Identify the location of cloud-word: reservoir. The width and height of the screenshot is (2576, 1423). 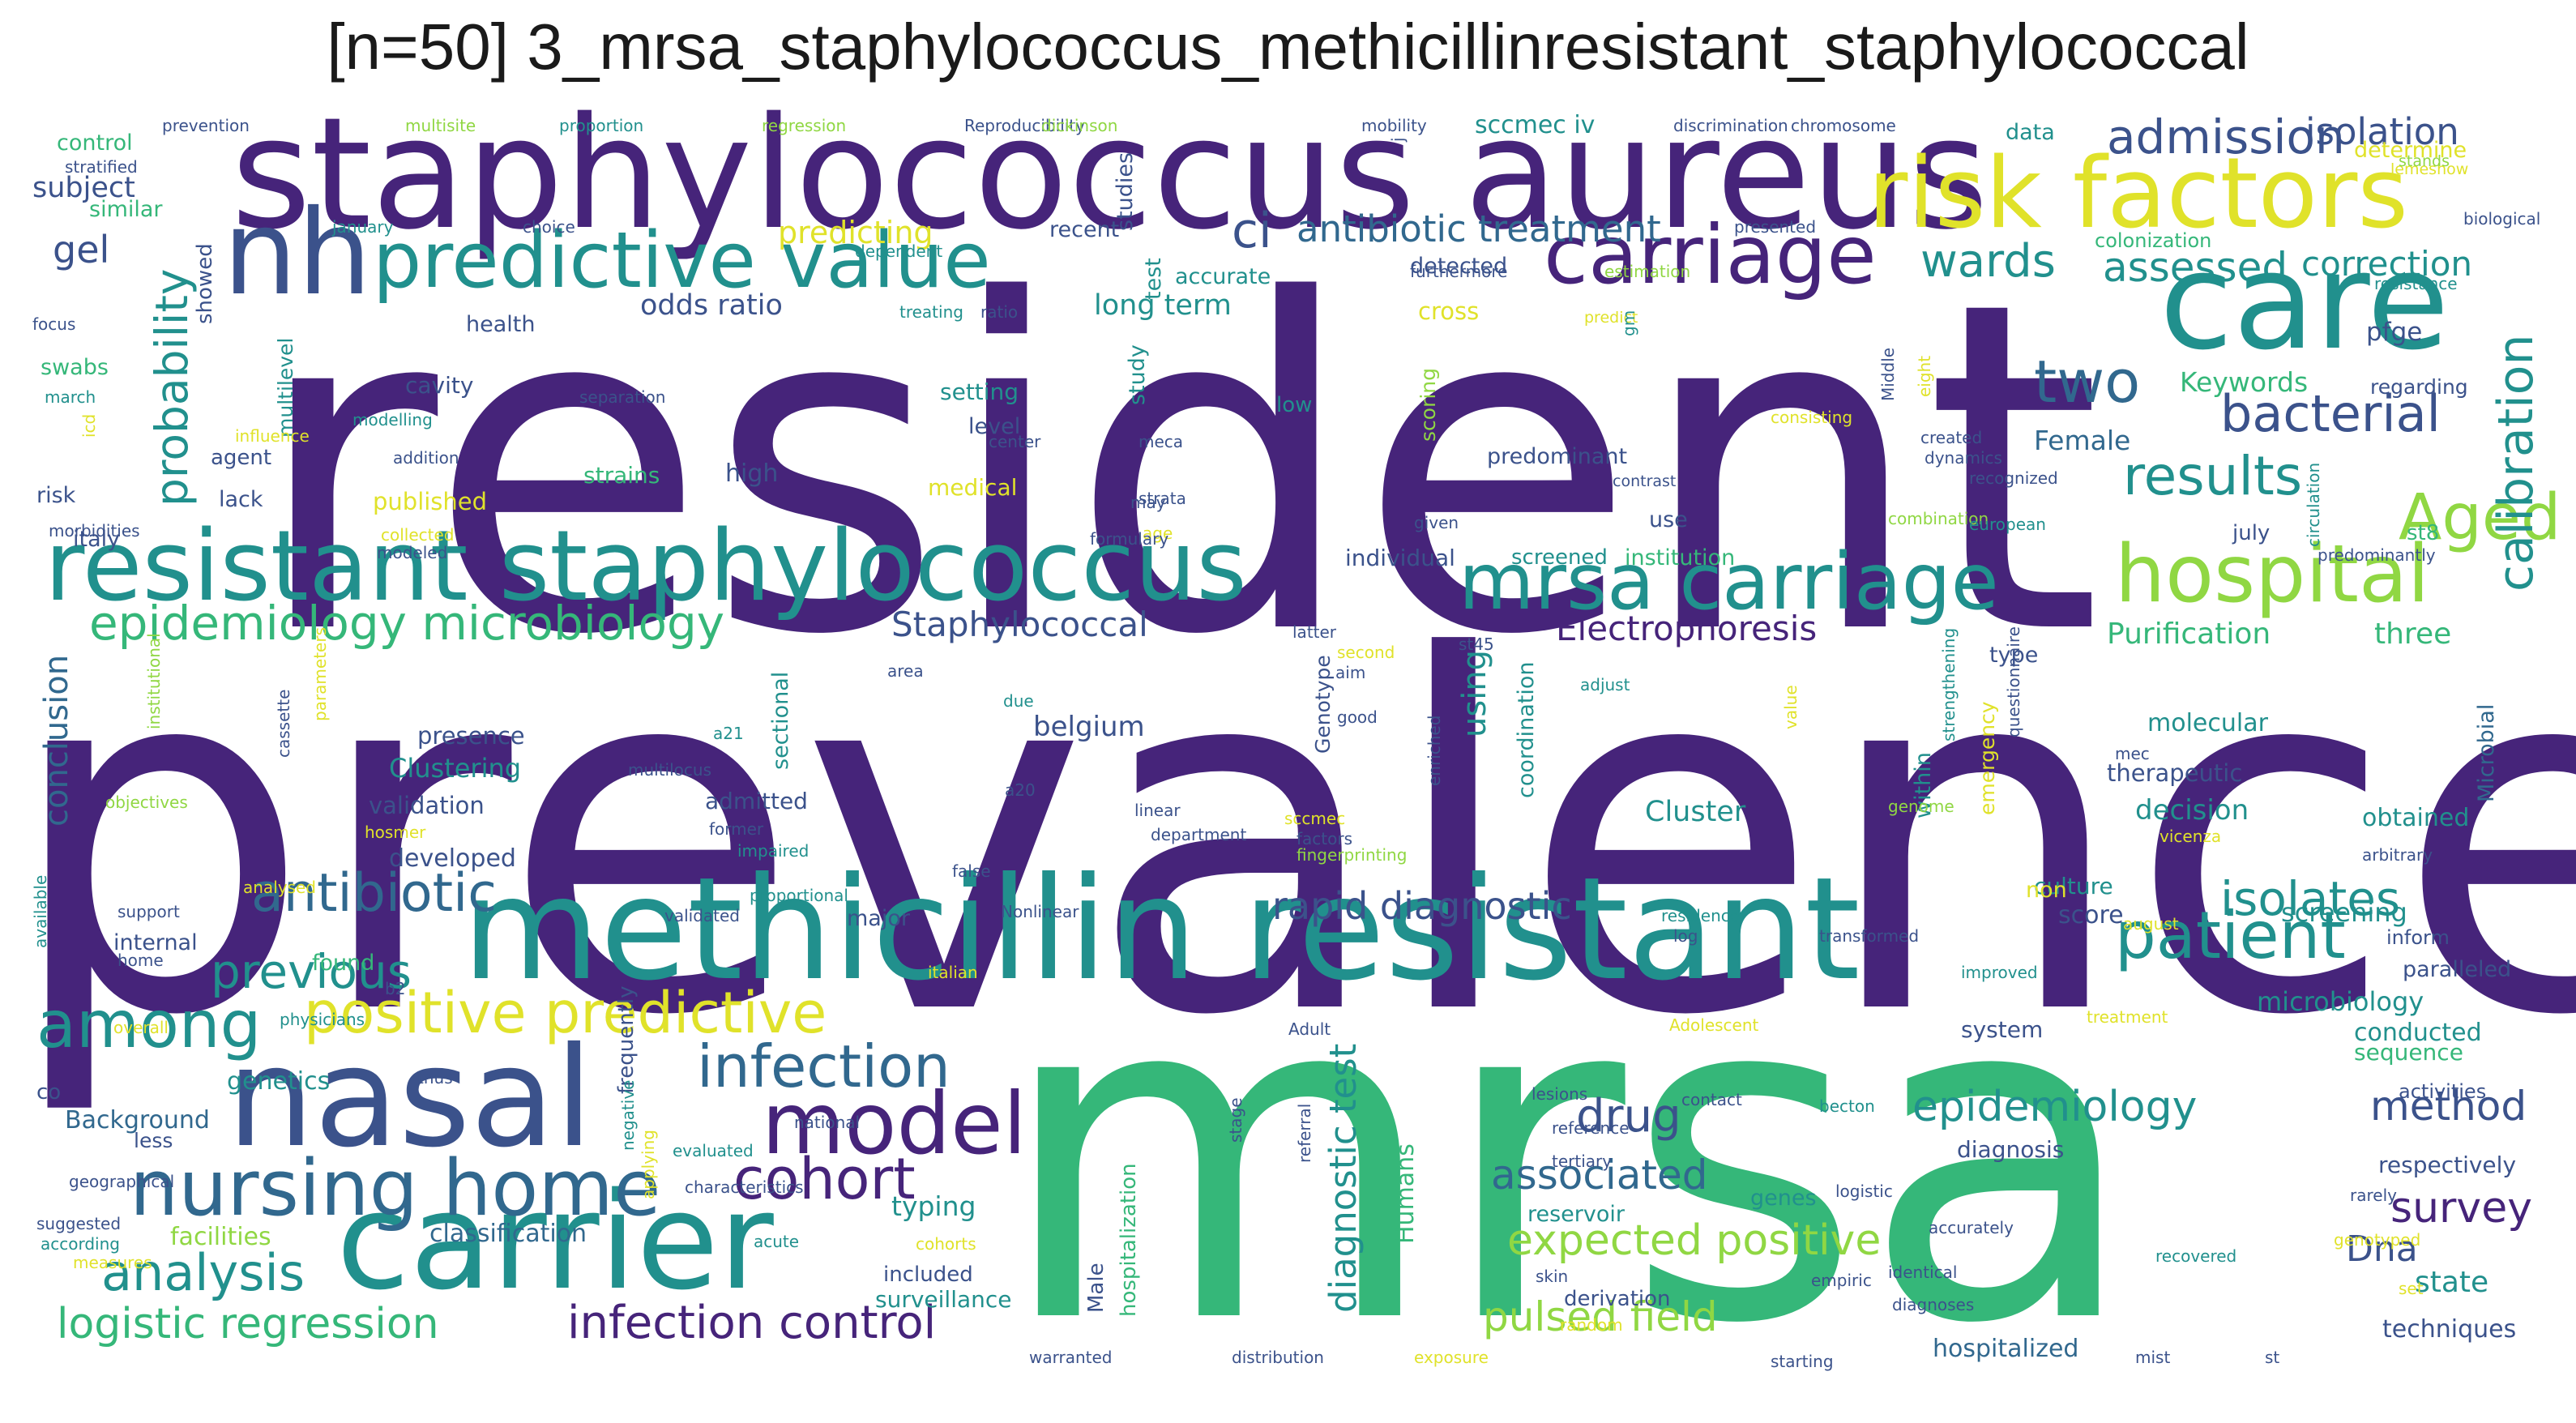
(1576, 1214).